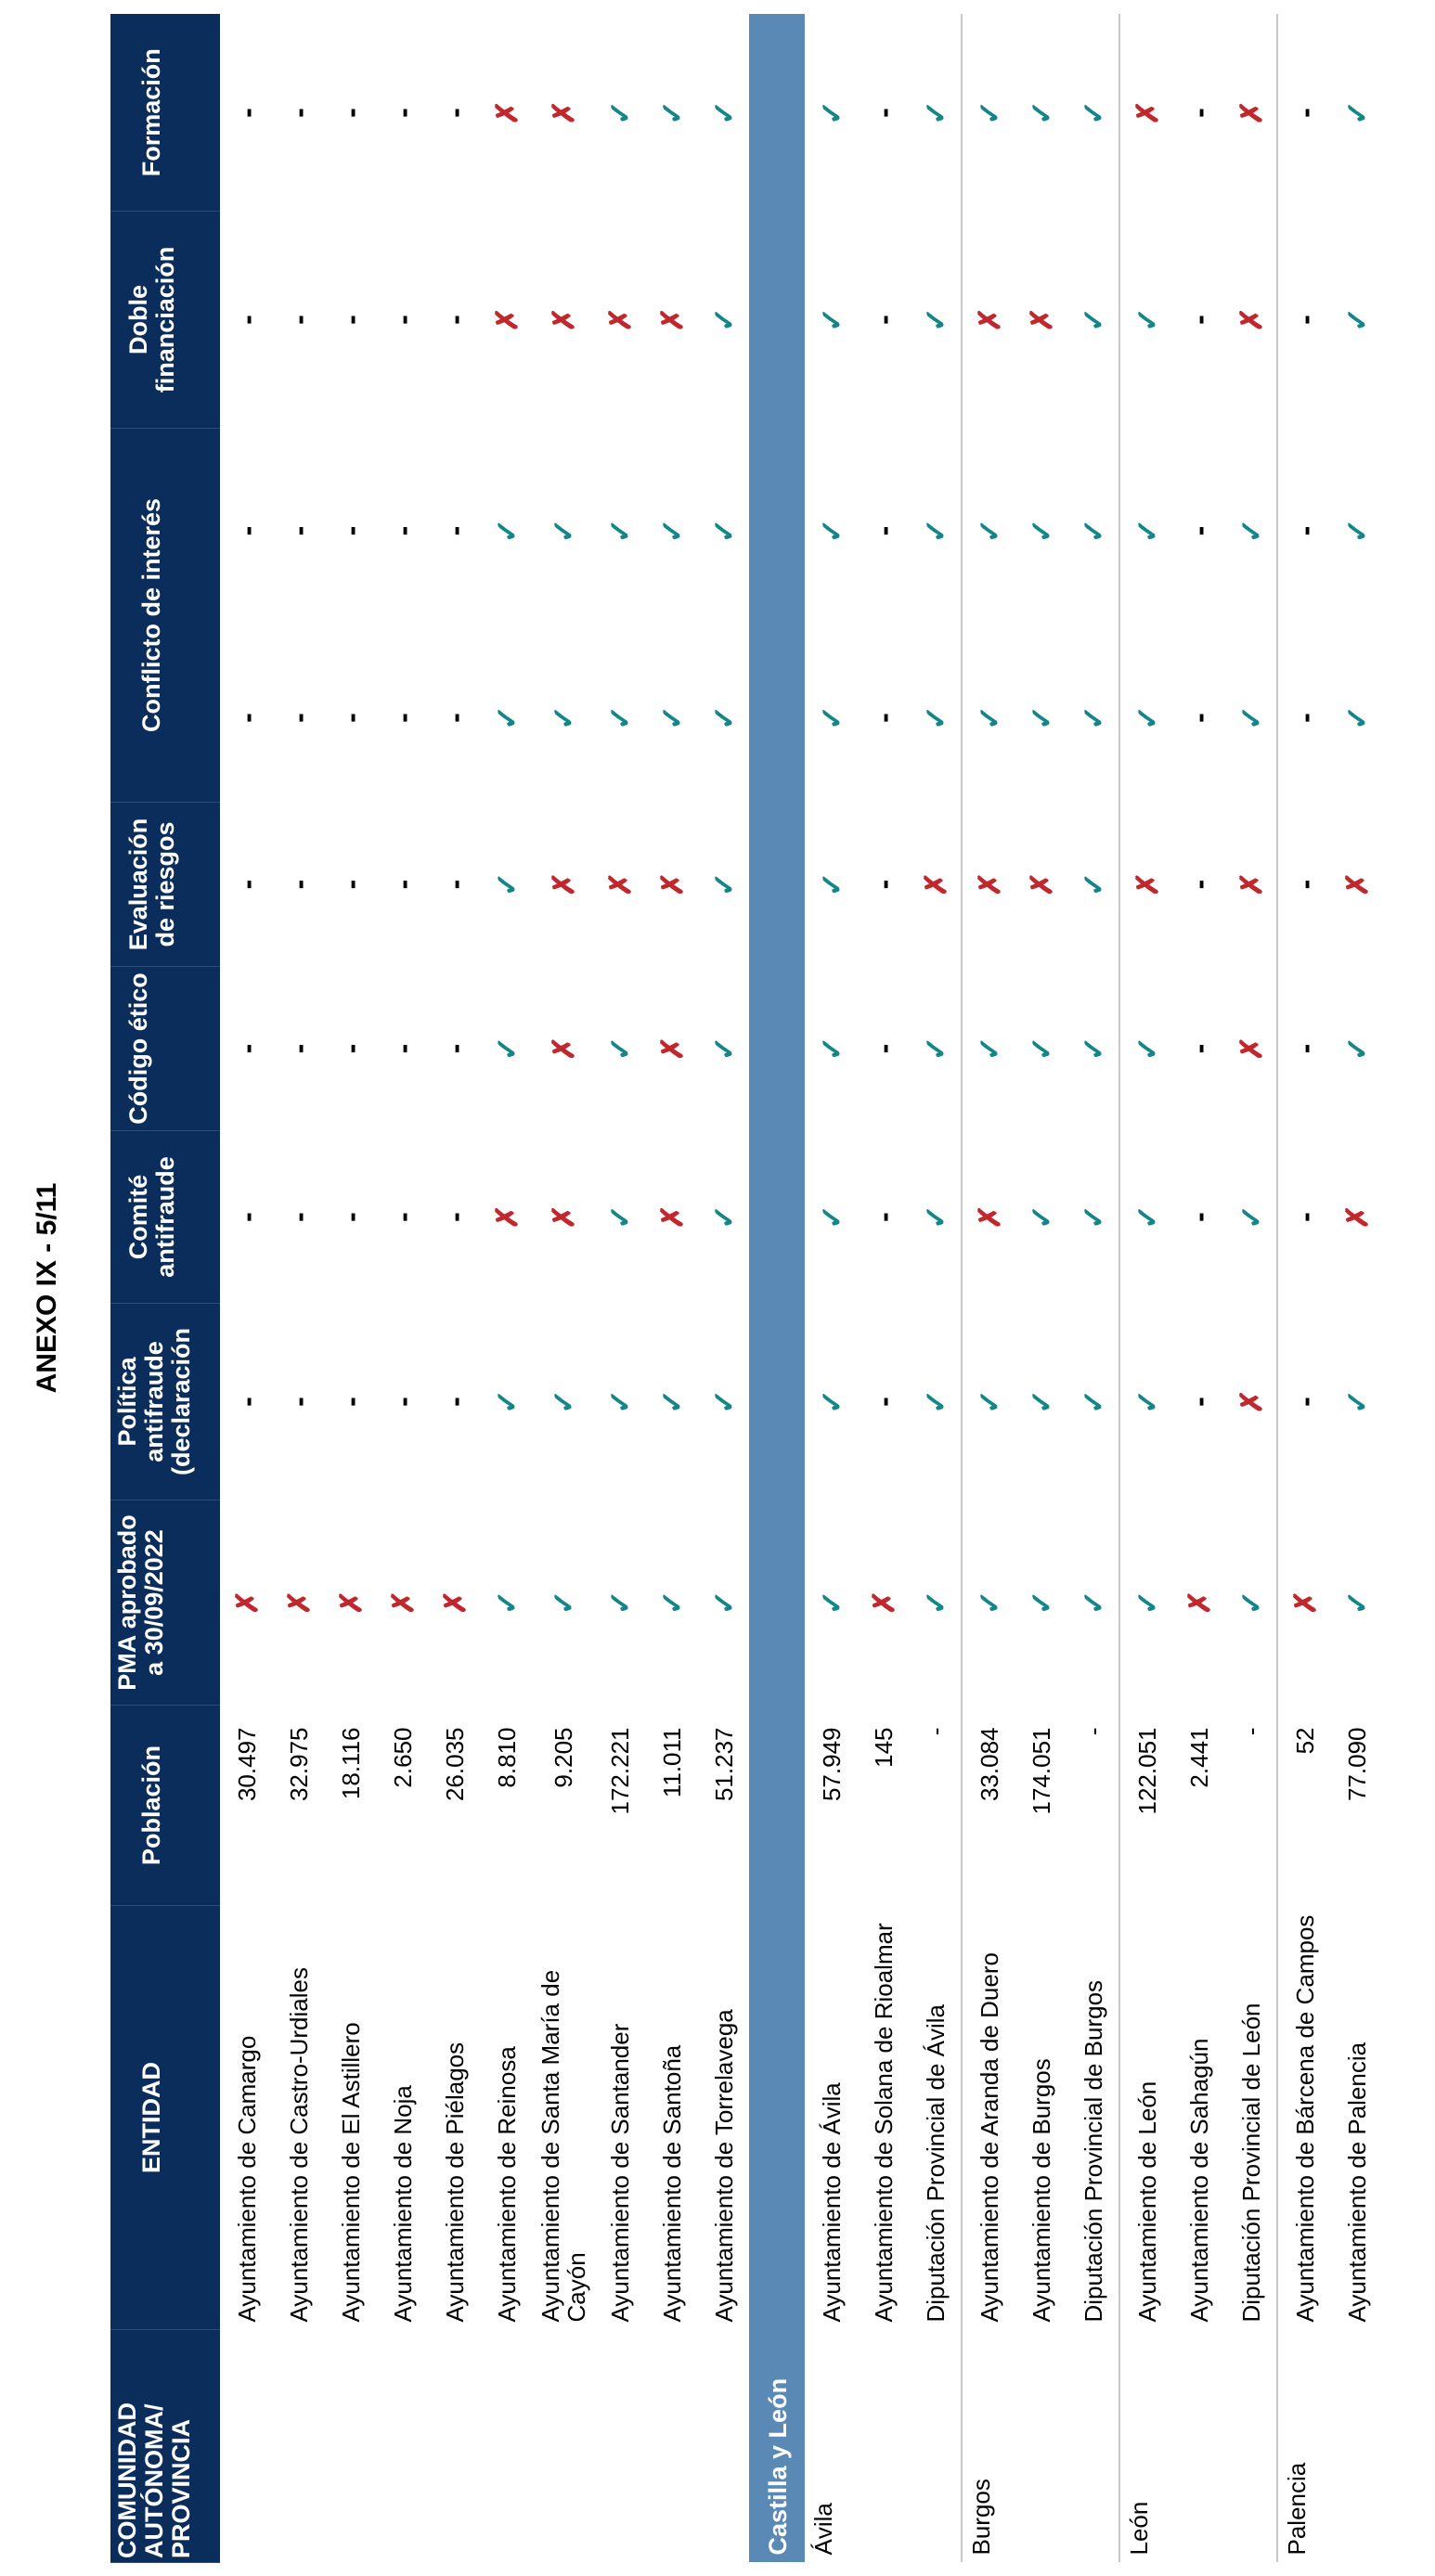 The height and width of the screenshot is (2576, 1435). I want to click on table-row: Ayuntamiento de Burgos 174.051 ✓ ✓ ✓ ✓ ✗ ✓ ✓ ✗ ✓, so click(1041, 1289).